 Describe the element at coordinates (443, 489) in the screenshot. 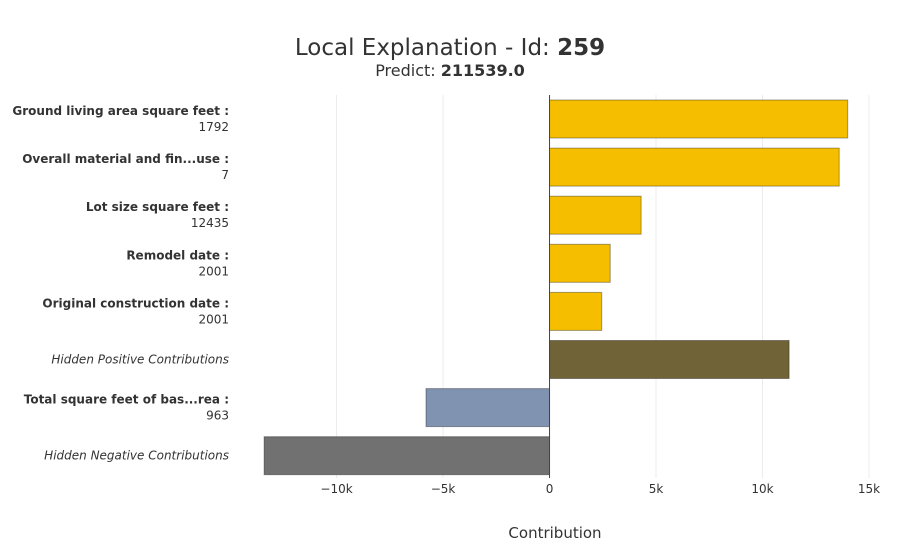

I see `x-tick-label: −5k` at that location.